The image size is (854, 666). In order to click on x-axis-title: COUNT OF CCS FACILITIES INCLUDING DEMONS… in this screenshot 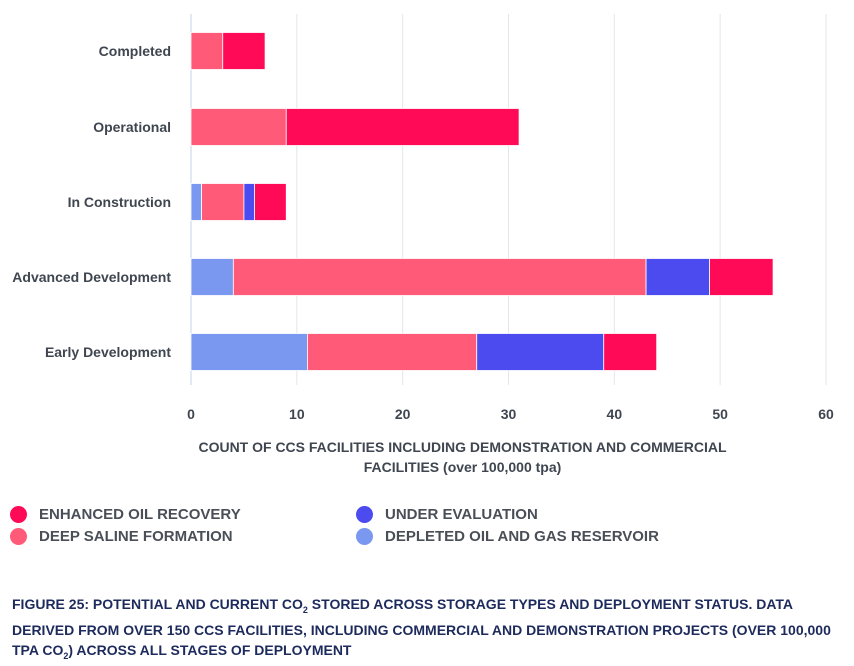, I will do `click(462, 457)`.